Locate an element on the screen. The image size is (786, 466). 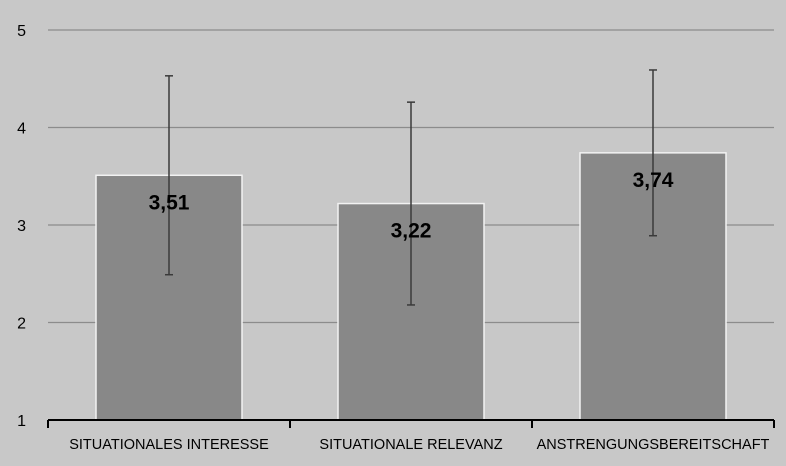
data-label: 3,74 is located at coordinates (653, 180).